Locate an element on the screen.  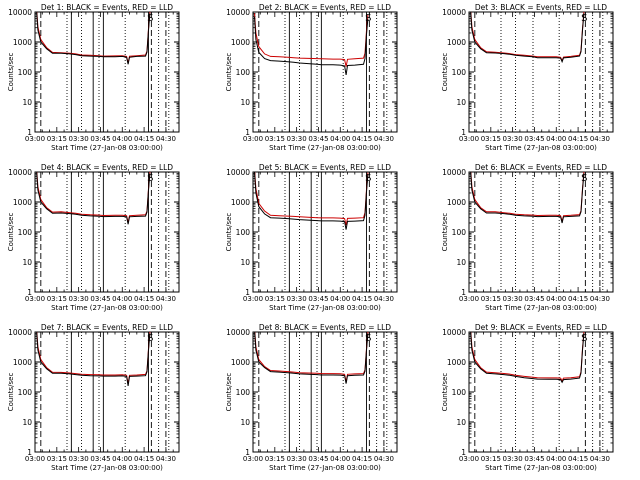
chart-title: Det 1: BLACK = Events, RED = LLD is located at coordinates (107, 7).